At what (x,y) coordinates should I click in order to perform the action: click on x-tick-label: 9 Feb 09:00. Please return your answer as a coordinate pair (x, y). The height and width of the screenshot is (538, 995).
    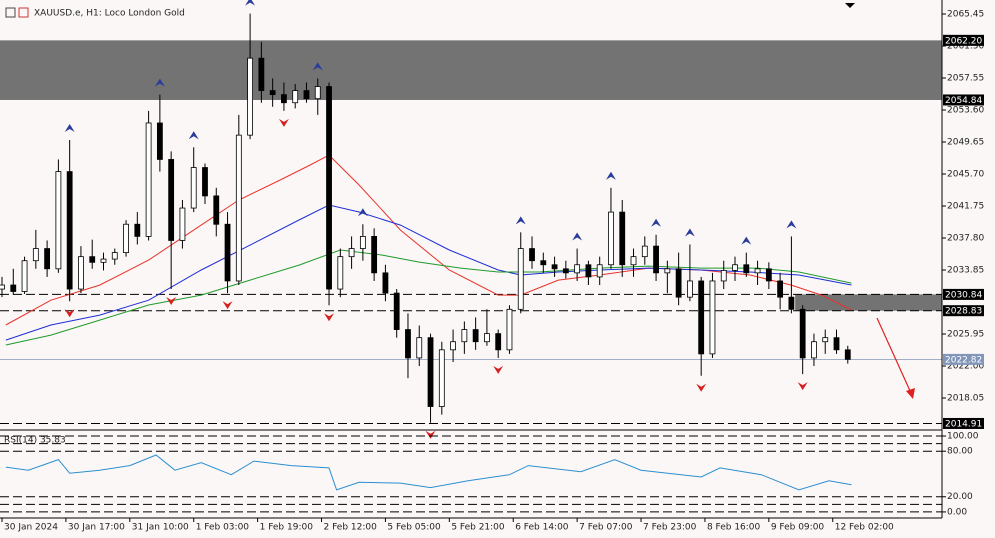
    Looking at the image, I should click on (798, 528).